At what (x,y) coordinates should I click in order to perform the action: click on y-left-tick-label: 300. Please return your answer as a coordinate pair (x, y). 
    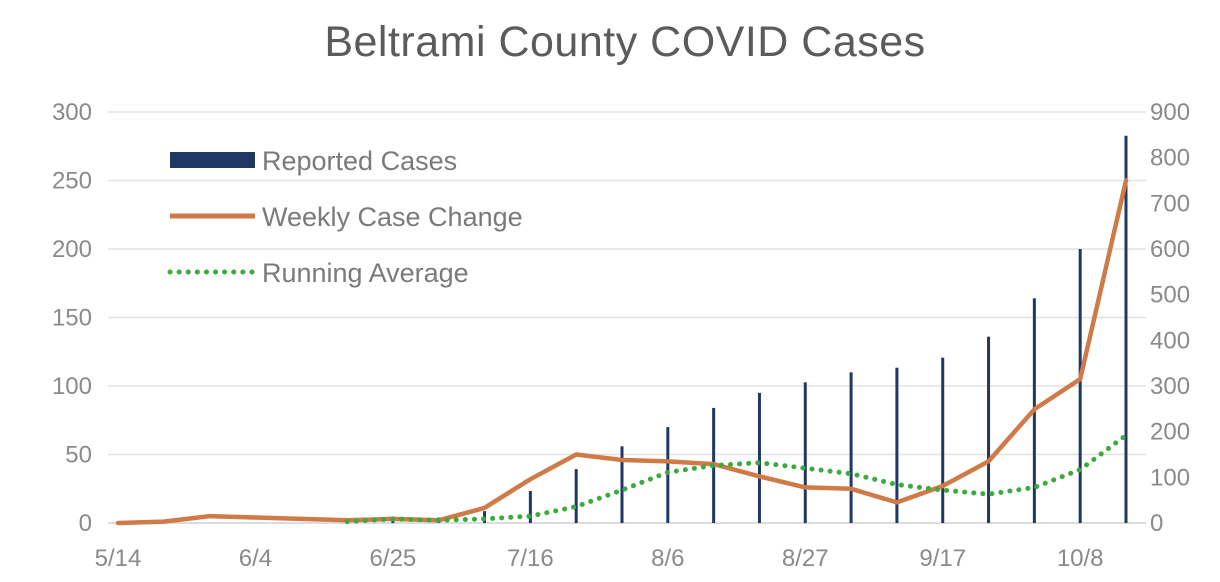
    Looking at the image, I should click on (72, 112).